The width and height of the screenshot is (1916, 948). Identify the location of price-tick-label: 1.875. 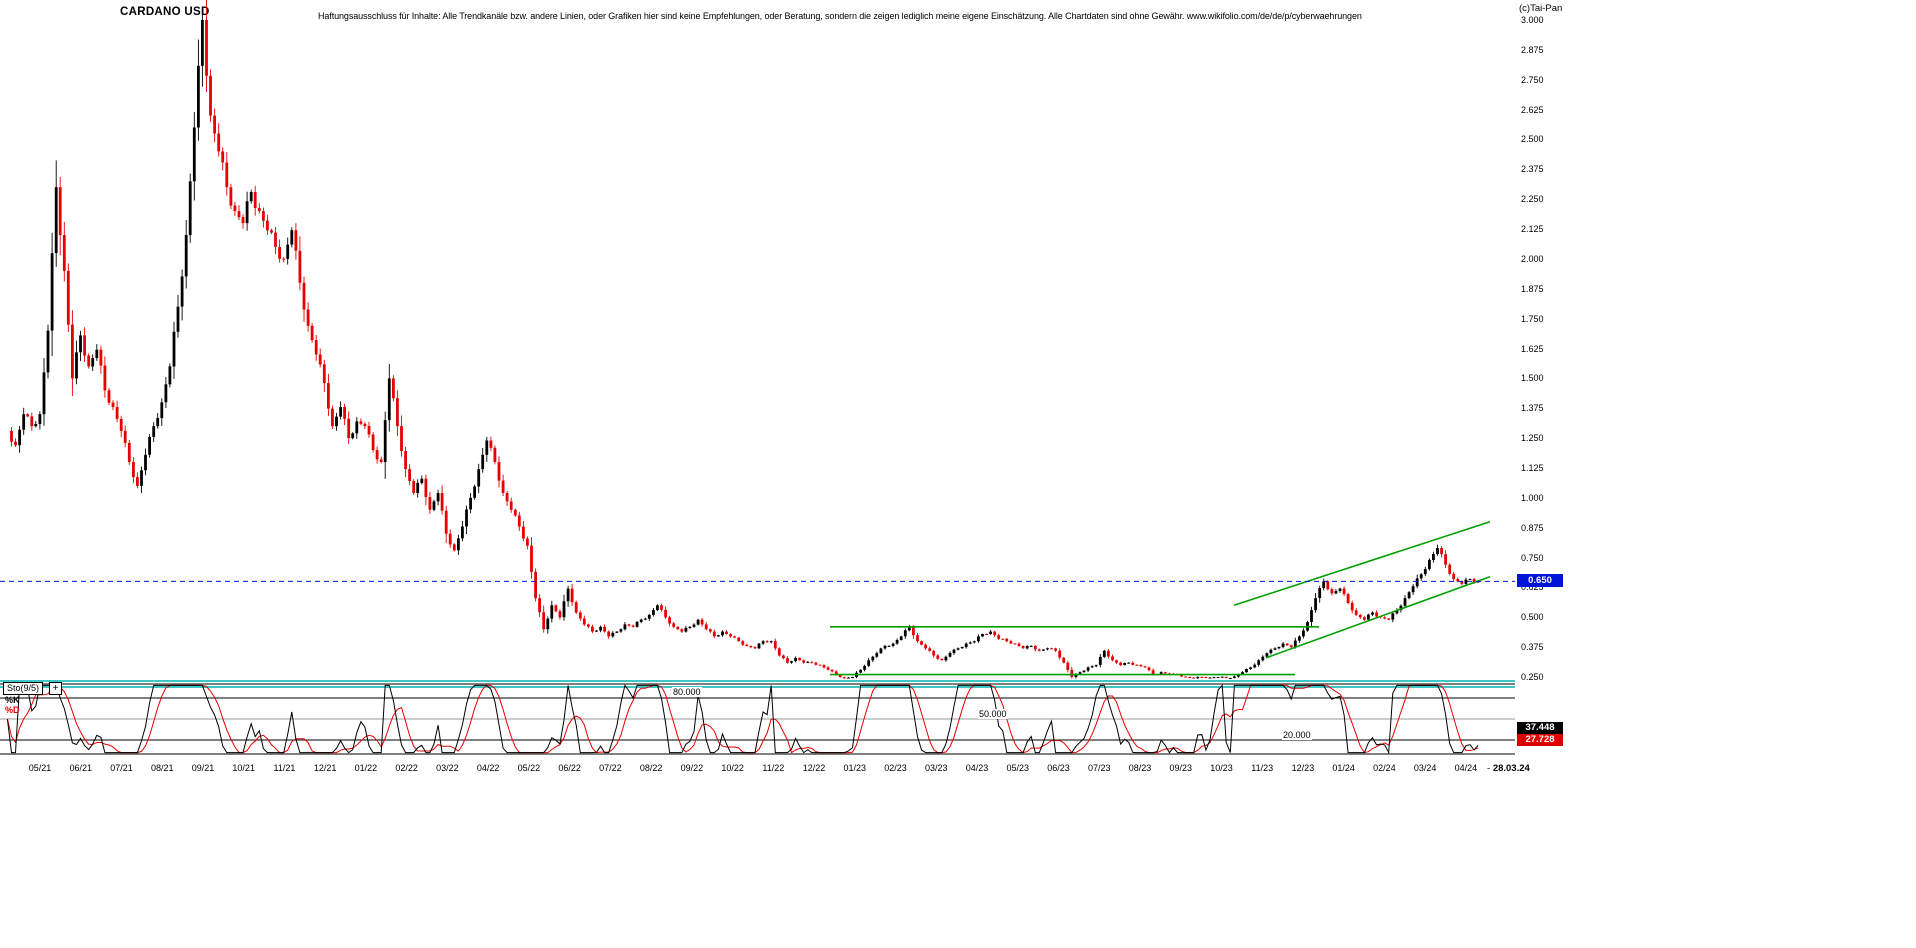
(1532, 288).